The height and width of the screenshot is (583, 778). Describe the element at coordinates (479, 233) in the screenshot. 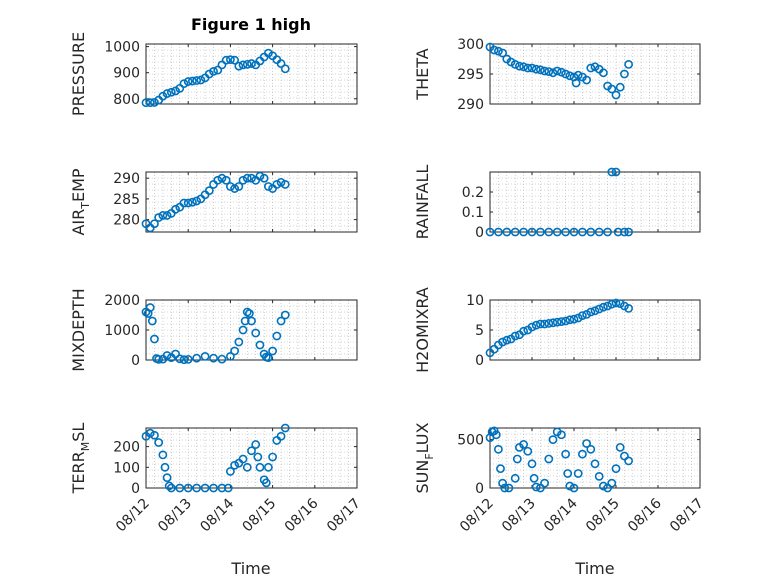

I see `y-tick-label: 0` at that location.